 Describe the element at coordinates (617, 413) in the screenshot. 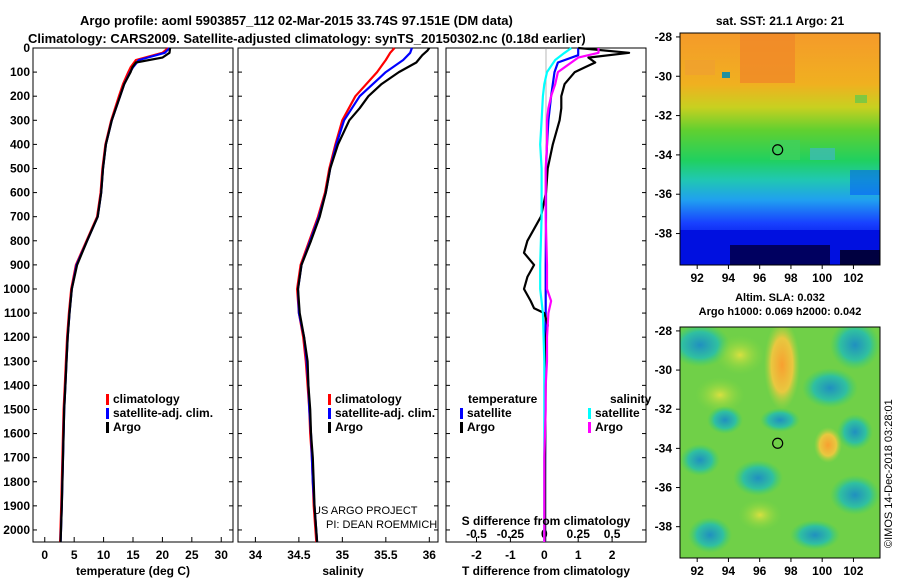

I see `legend-label-s-satellite: satellite` at that location.